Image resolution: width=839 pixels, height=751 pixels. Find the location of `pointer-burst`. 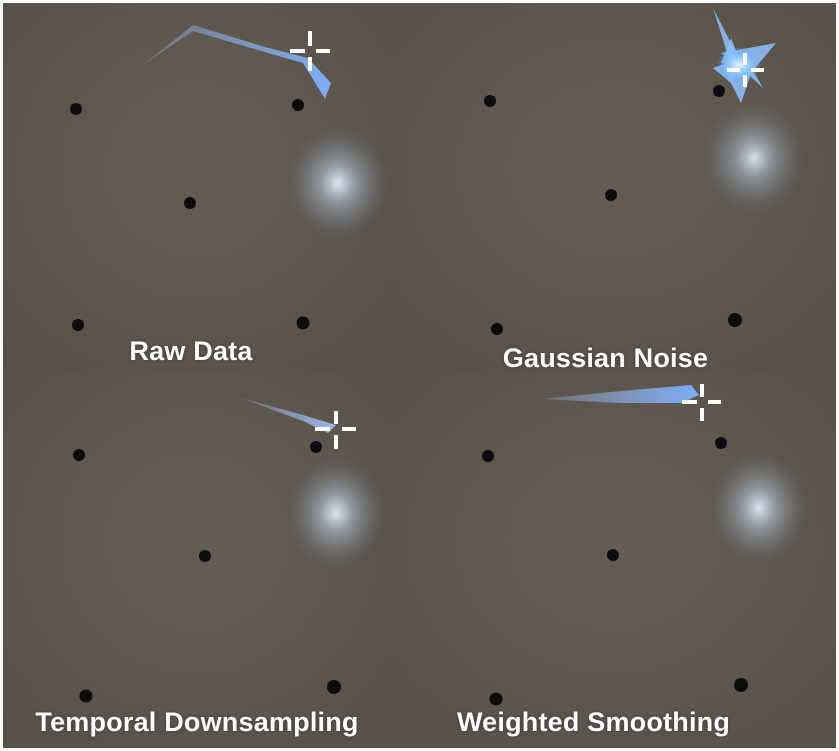

pointer-burst is located at coordinates (739, 65).